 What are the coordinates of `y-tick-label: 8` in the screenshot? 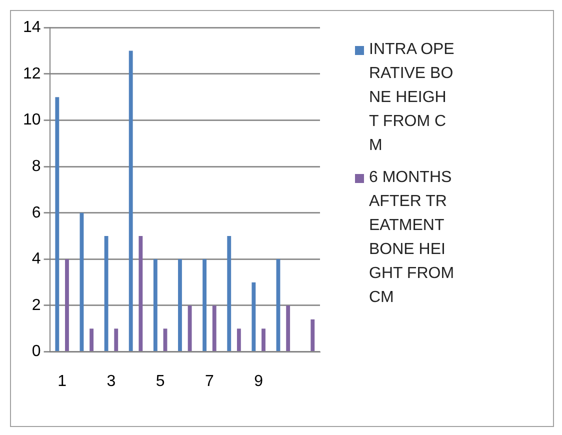 It's located at (36, 166).